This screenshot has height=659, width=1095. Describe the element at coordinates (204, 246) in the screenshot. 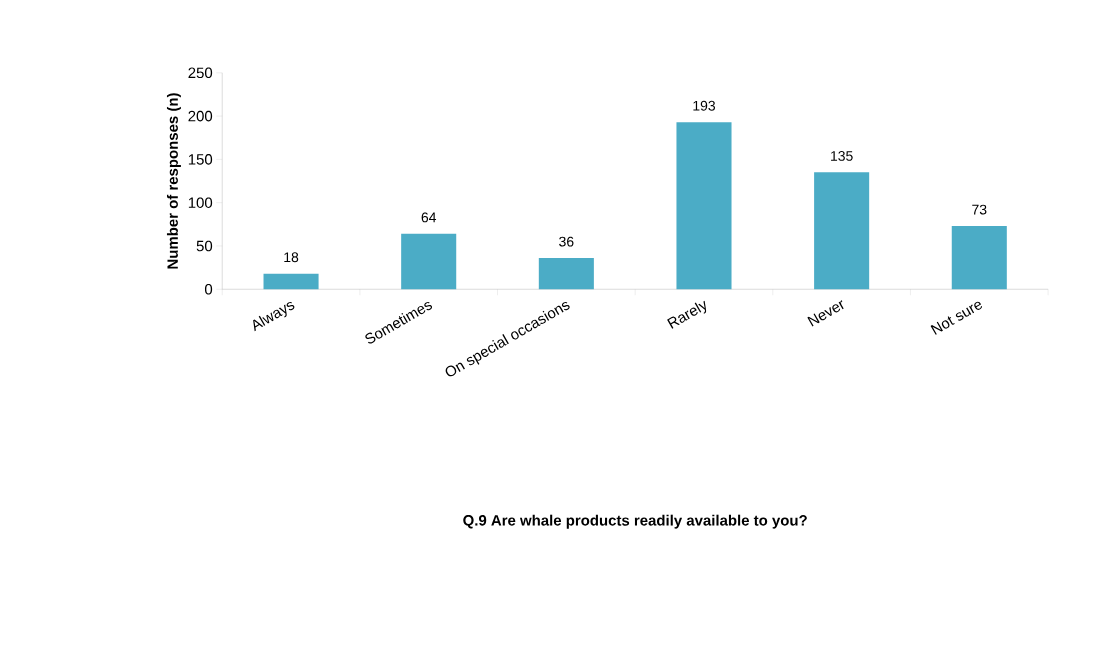

I see `y-tick-label: 50` at that location.